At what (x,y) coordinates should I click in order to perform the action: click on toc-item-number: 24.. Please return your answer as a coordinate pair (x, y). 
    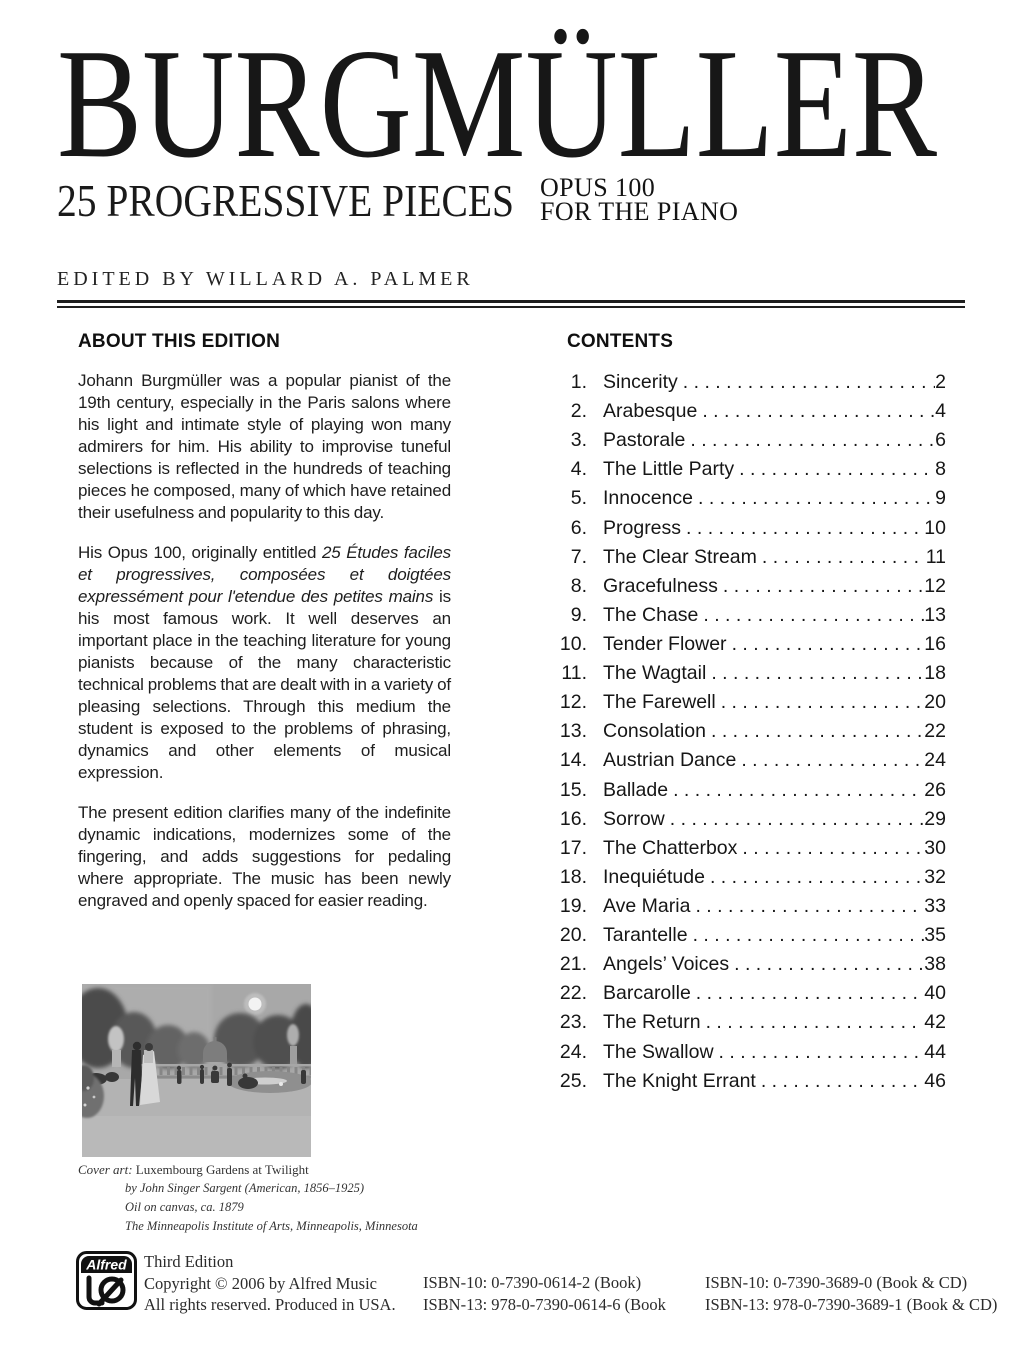
    Looking at the image, I should click on (573, 1051).